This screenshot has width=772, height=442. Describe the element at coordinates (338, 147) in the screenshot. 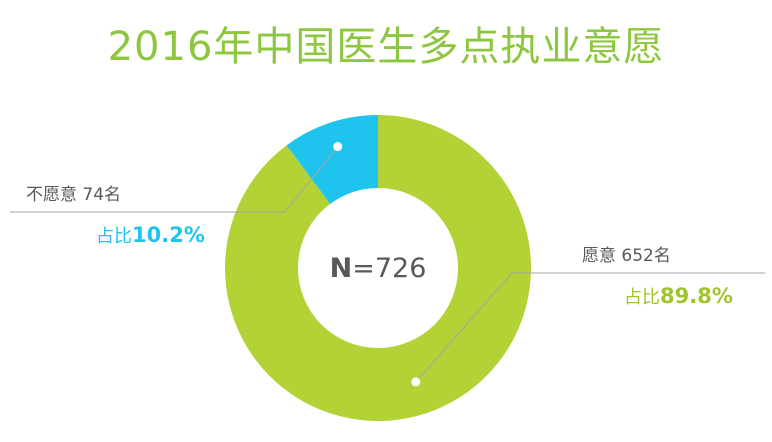

I see `leader-dot-unwilling` at that location.